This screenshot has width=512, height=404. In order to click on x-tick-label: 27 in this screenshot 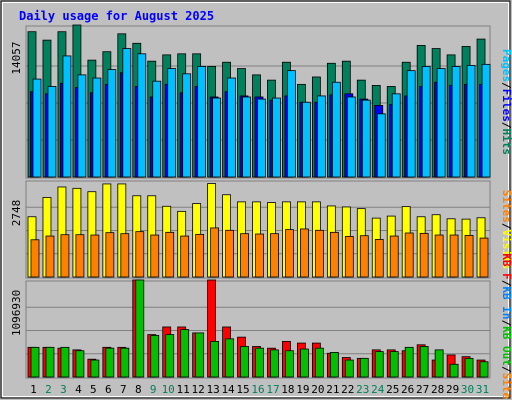, I will do `click(422, 389)`.